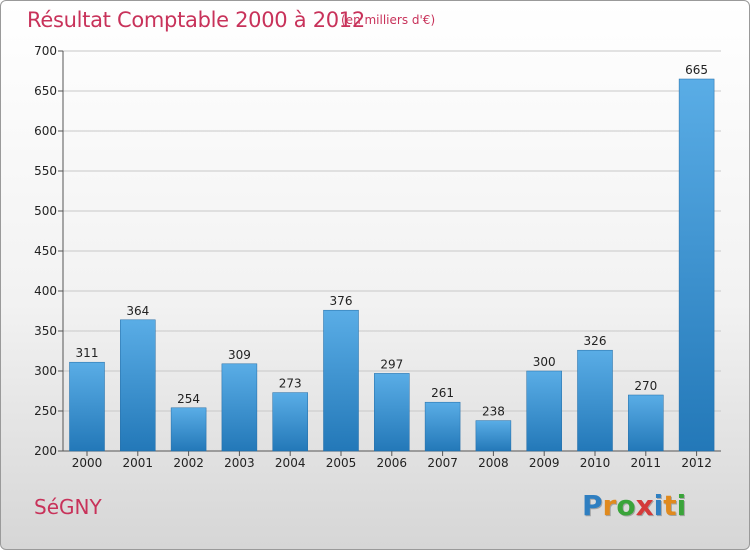 This screenshot has height=550, width=750. I want to click on data-label-2007: 261, so click(442, 393).